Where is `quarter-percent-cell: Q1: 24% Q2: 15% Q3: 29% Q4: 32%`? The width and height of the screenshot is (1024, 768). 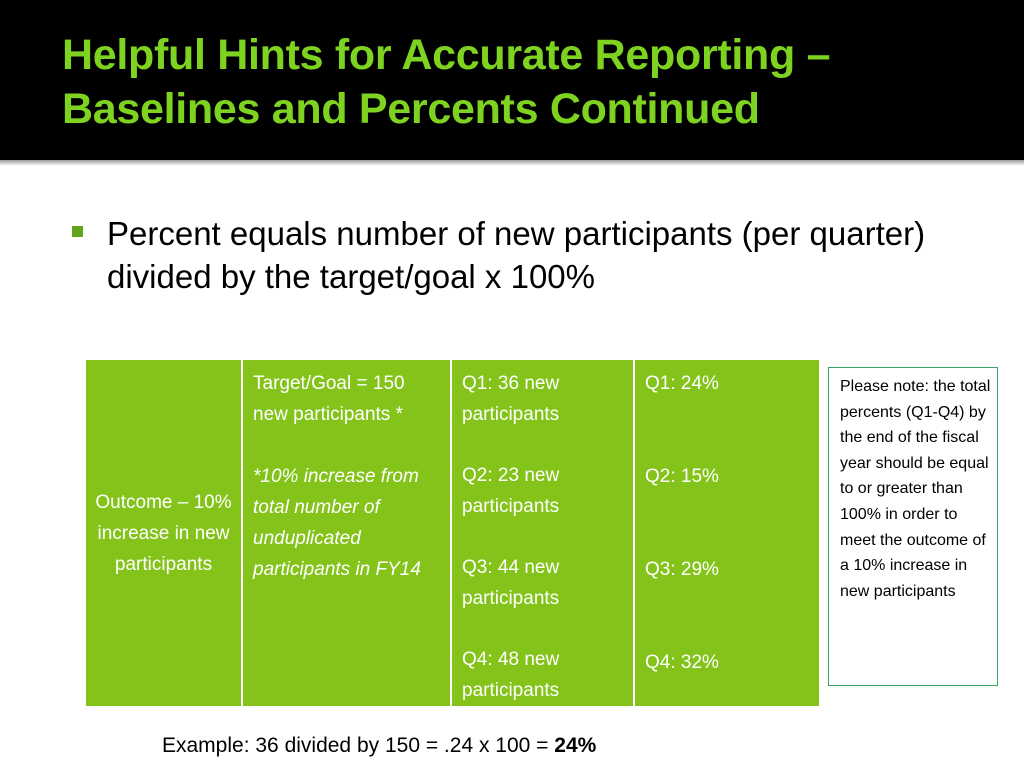
quarter-percent-cell: Q1: 24% Q2: 15% Q3: 29% Q4: 32% is located at coordinates (727, 533).